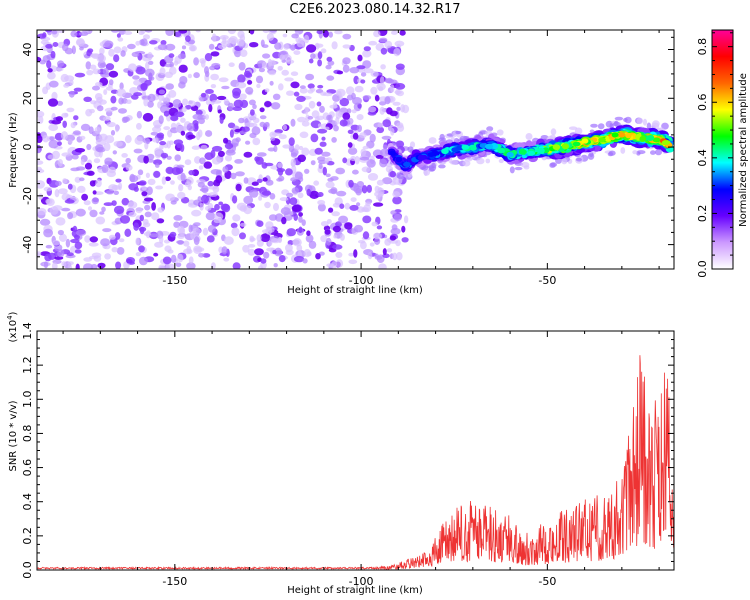 The image size is (750, 600). What do you see at coordinates (702, 158) in the screenshot?
I see `colorbar-tick-label: 0.4` at bounding box center [702, 158].